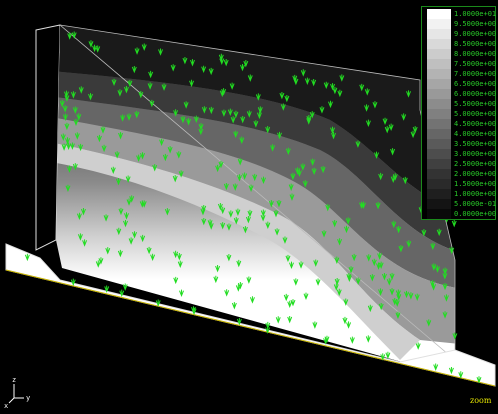  I want to click on legend-label: 8.5000e+00, so click(475, 44).